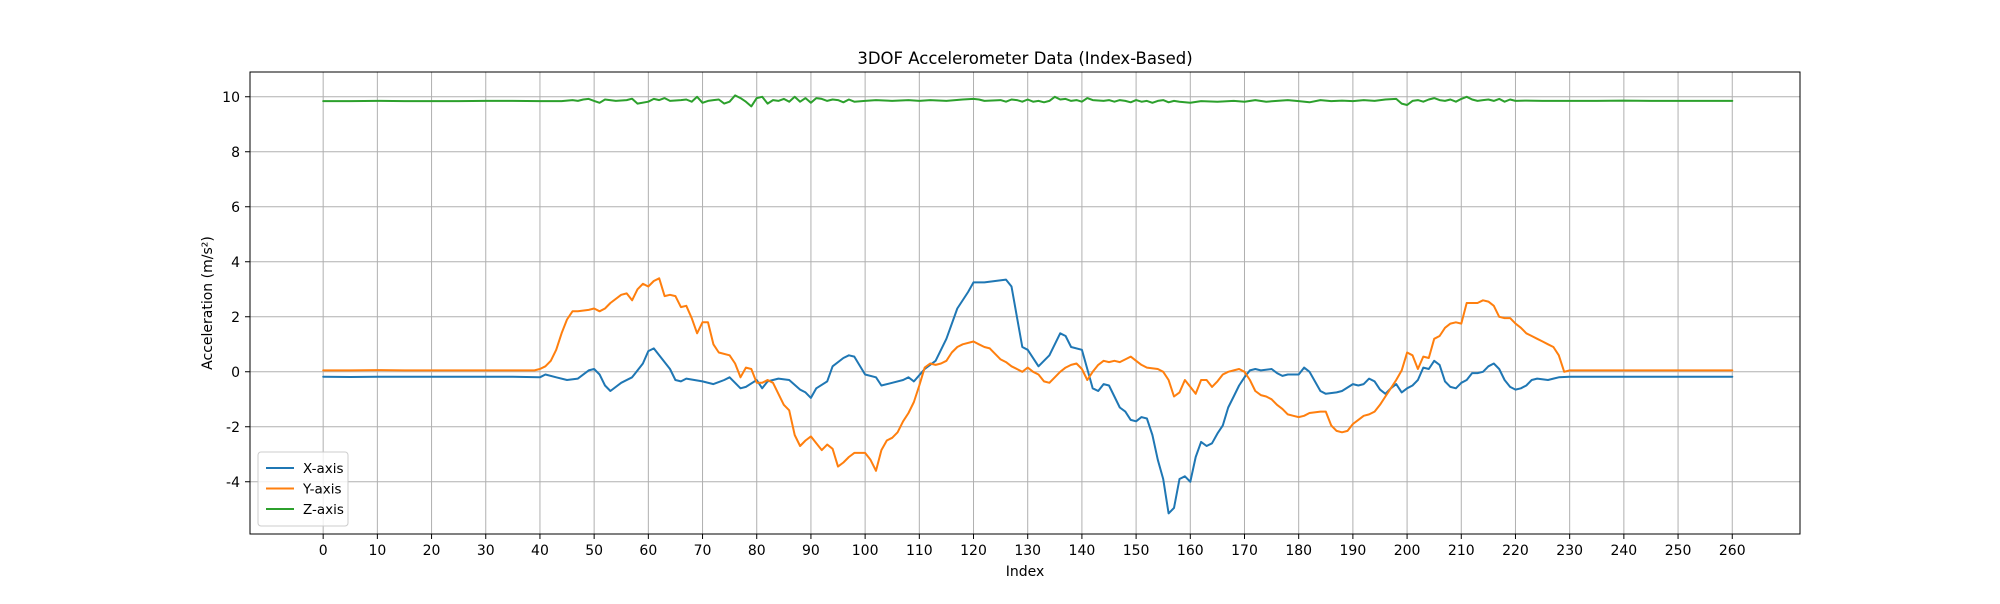 This screenshot has height=604, width=2000. What do you see at coordinates (231, 98) in the screenshot?
I see `y-tick-label: 10` at bounding box center [231, 98].